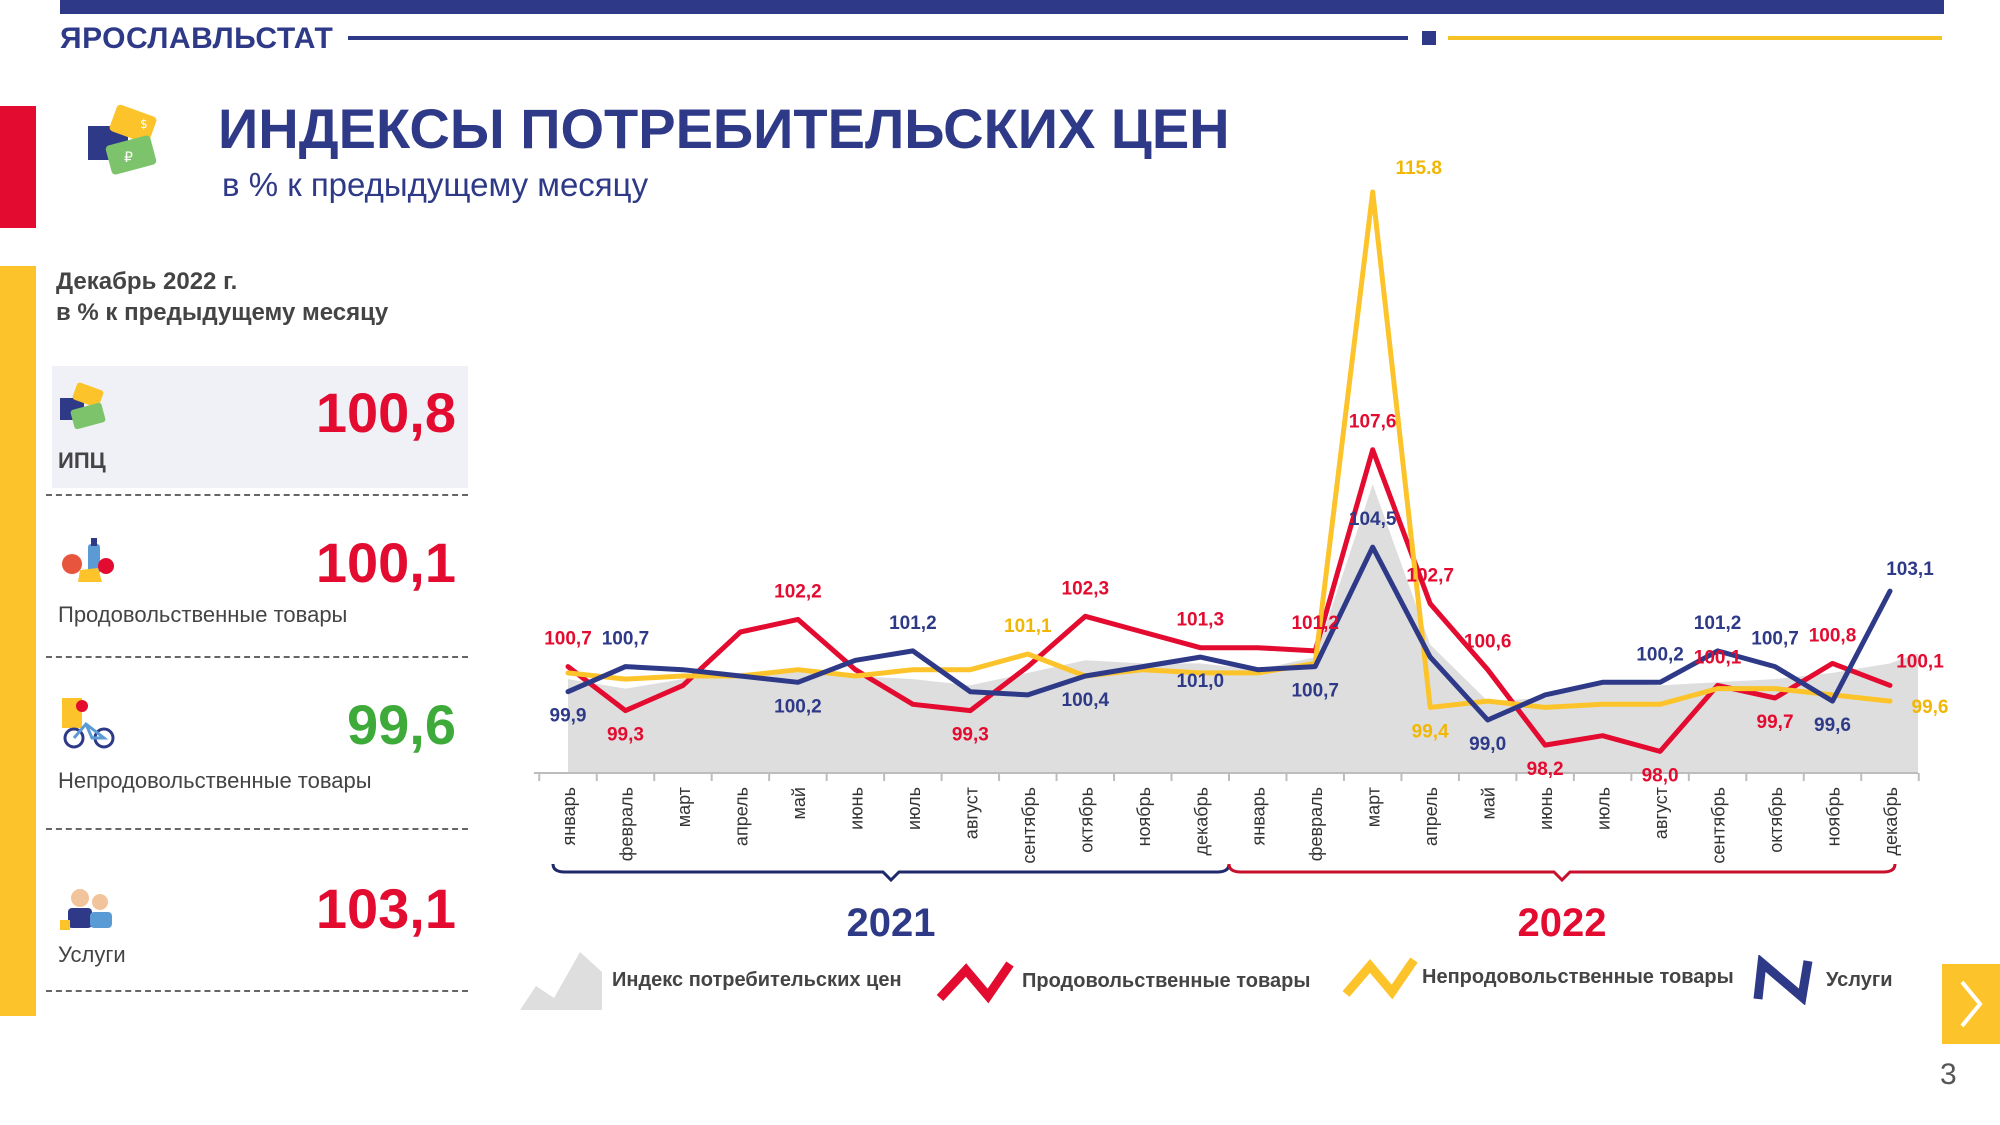 The width and height of the screenshot is (2000, 1125). Describe the element at coordinates (1910, 569) in the screenshot. I see `data-label: 103,1` at that location.